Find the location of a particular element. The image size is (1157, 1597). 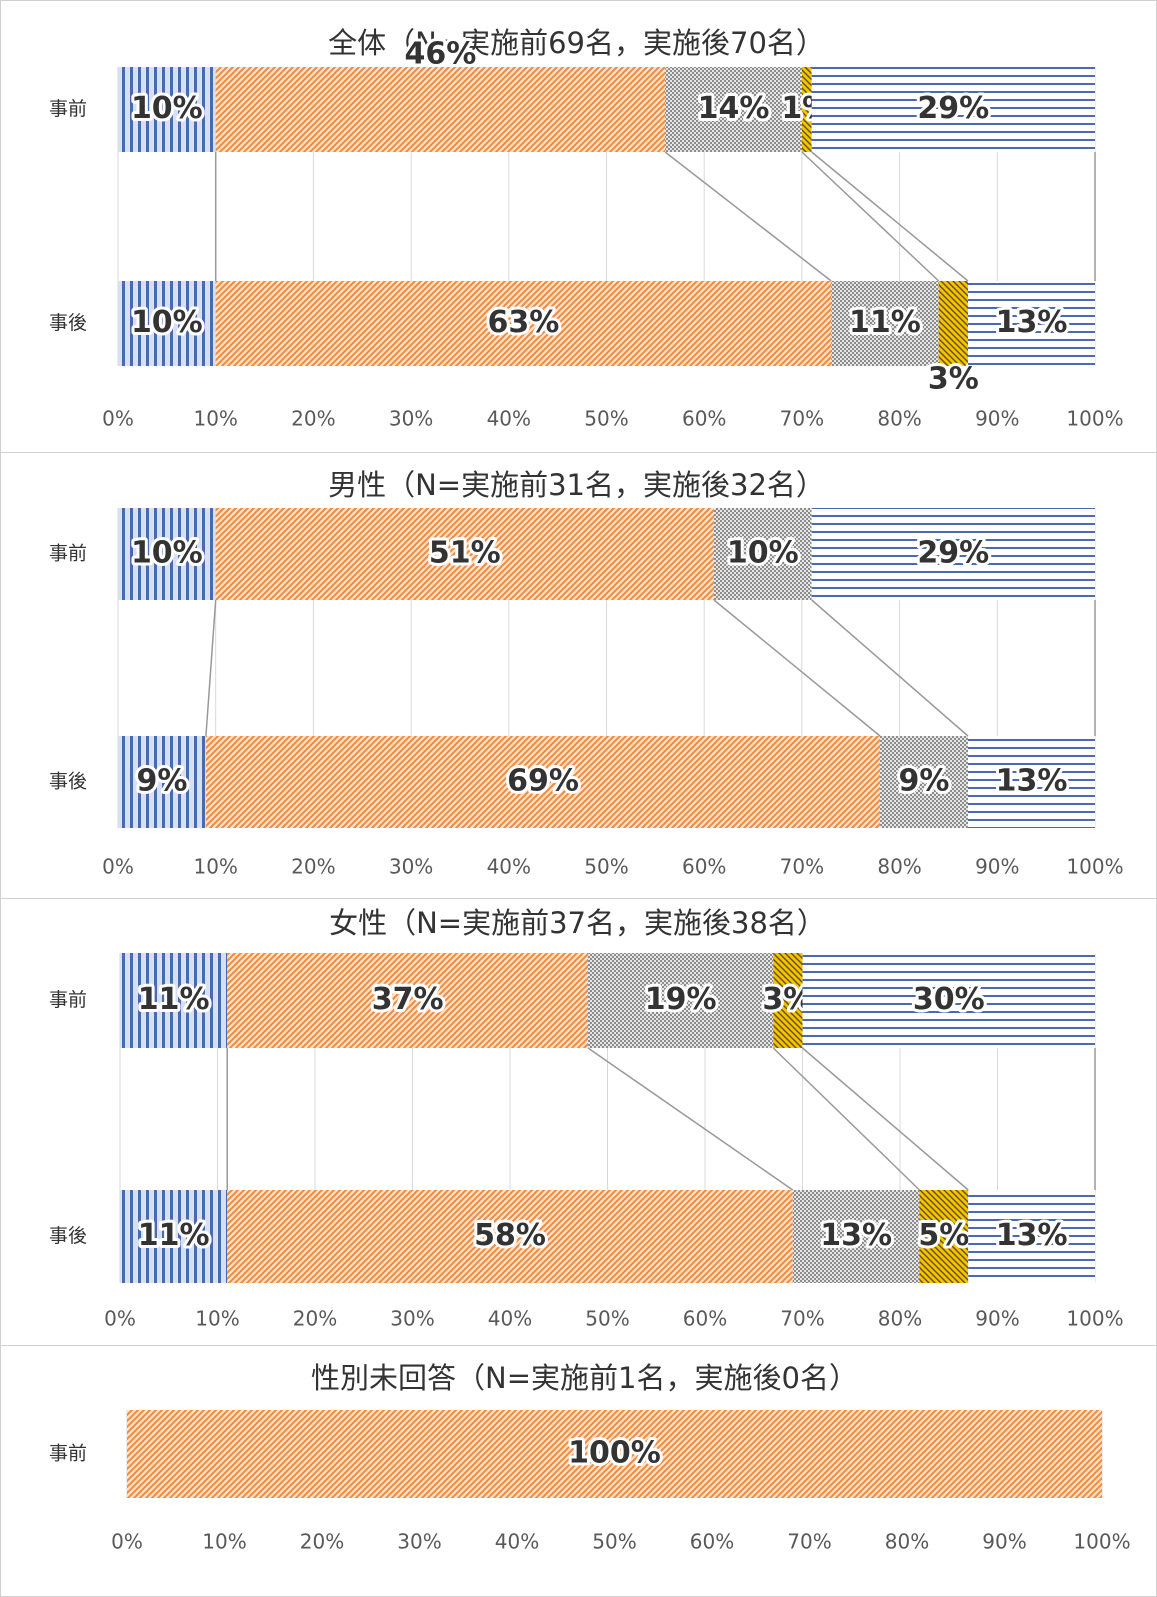

value-label: 69% is located at coordinates (543, 781).